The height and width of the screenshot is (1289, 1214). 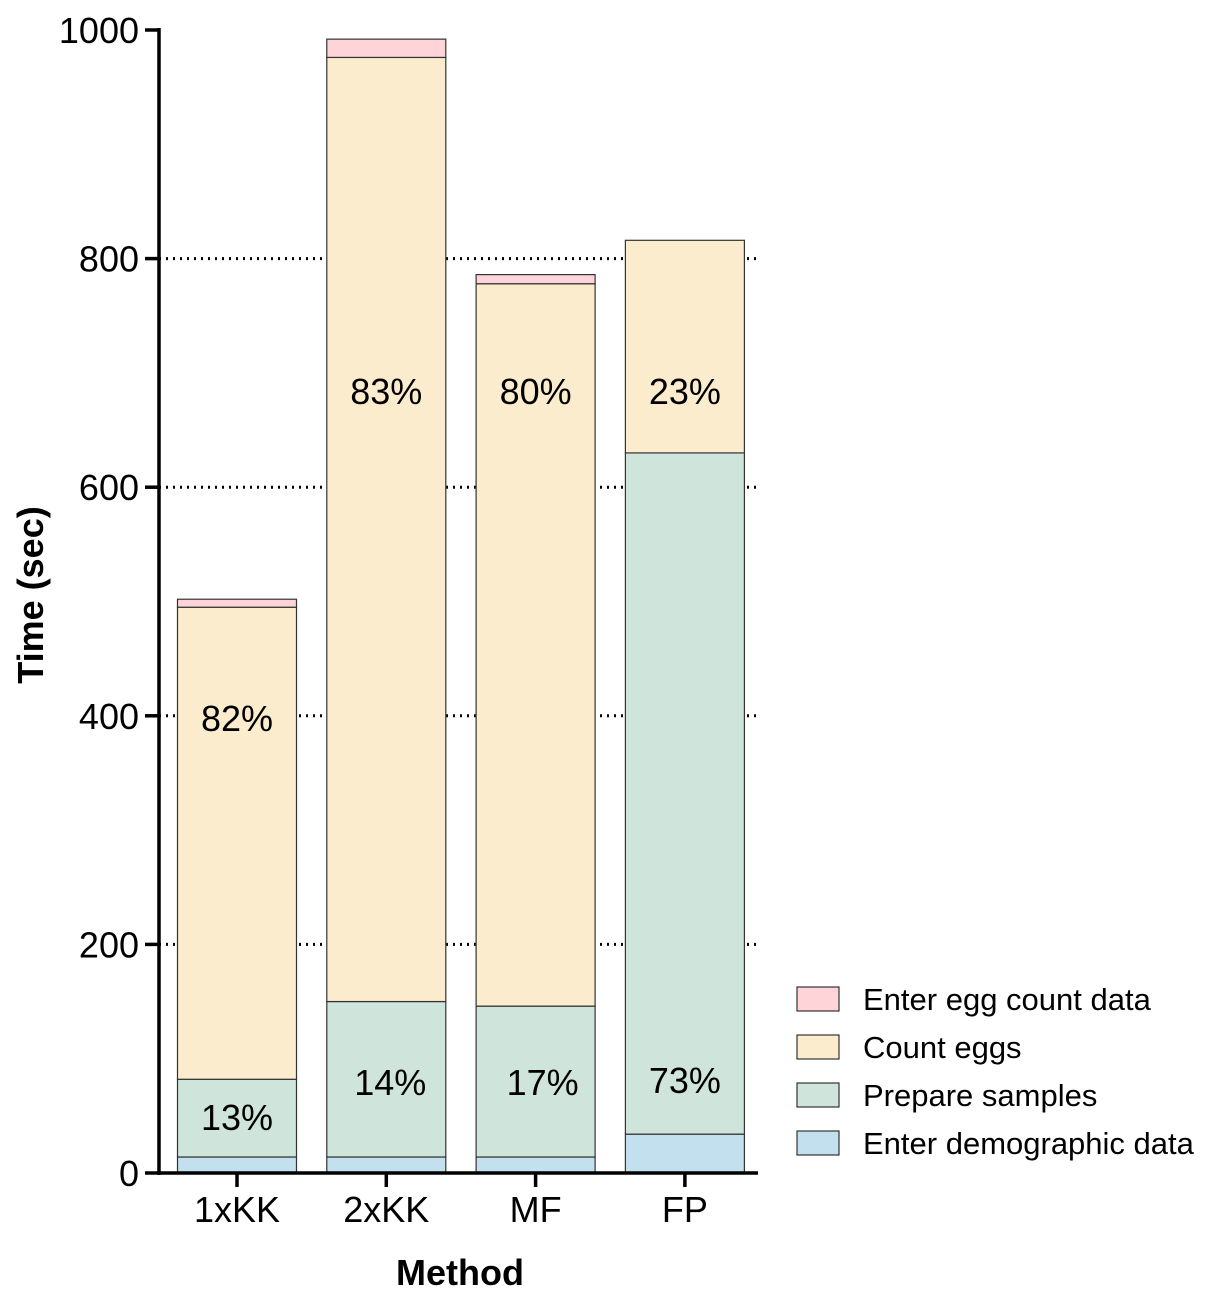 I want to click on bar-segment-1xKK-count-eggs, so click(x=237, y=843).